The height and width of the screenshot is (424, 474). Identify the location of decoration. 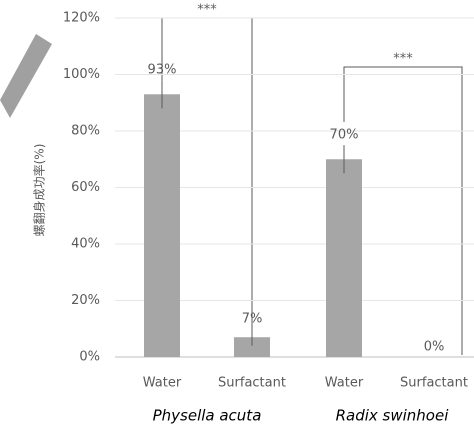
(26, 76).